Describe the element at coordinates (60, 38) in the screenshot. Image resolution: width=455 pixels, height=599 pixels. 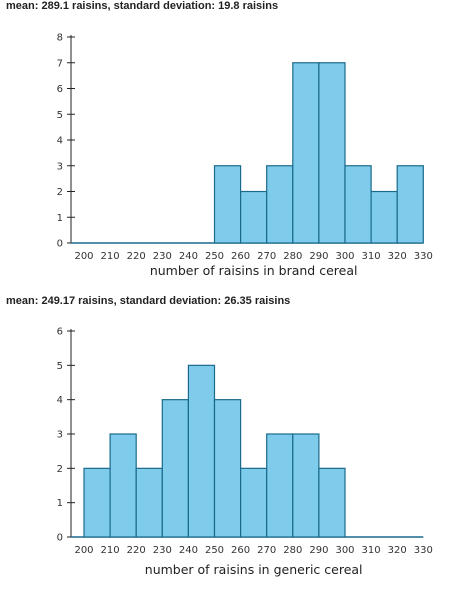
I see `y-tick-label: 8` at that location.